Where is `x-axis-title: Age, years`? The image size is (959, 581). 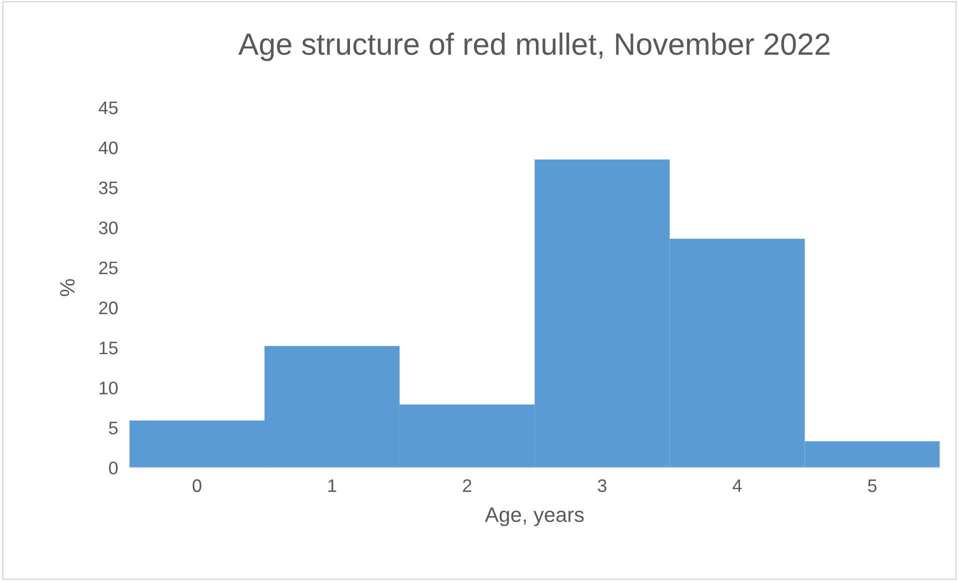
x-axis-title: Age, years is located at coordinates (534, 517).